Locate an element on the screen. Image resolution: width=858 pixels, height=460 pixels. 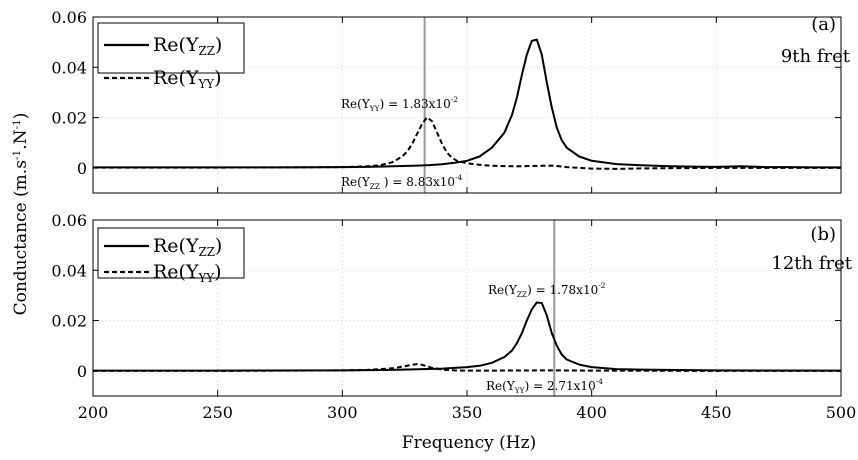
x-axis-label: Frequency (Hz) is located at coordinates (469, 443).